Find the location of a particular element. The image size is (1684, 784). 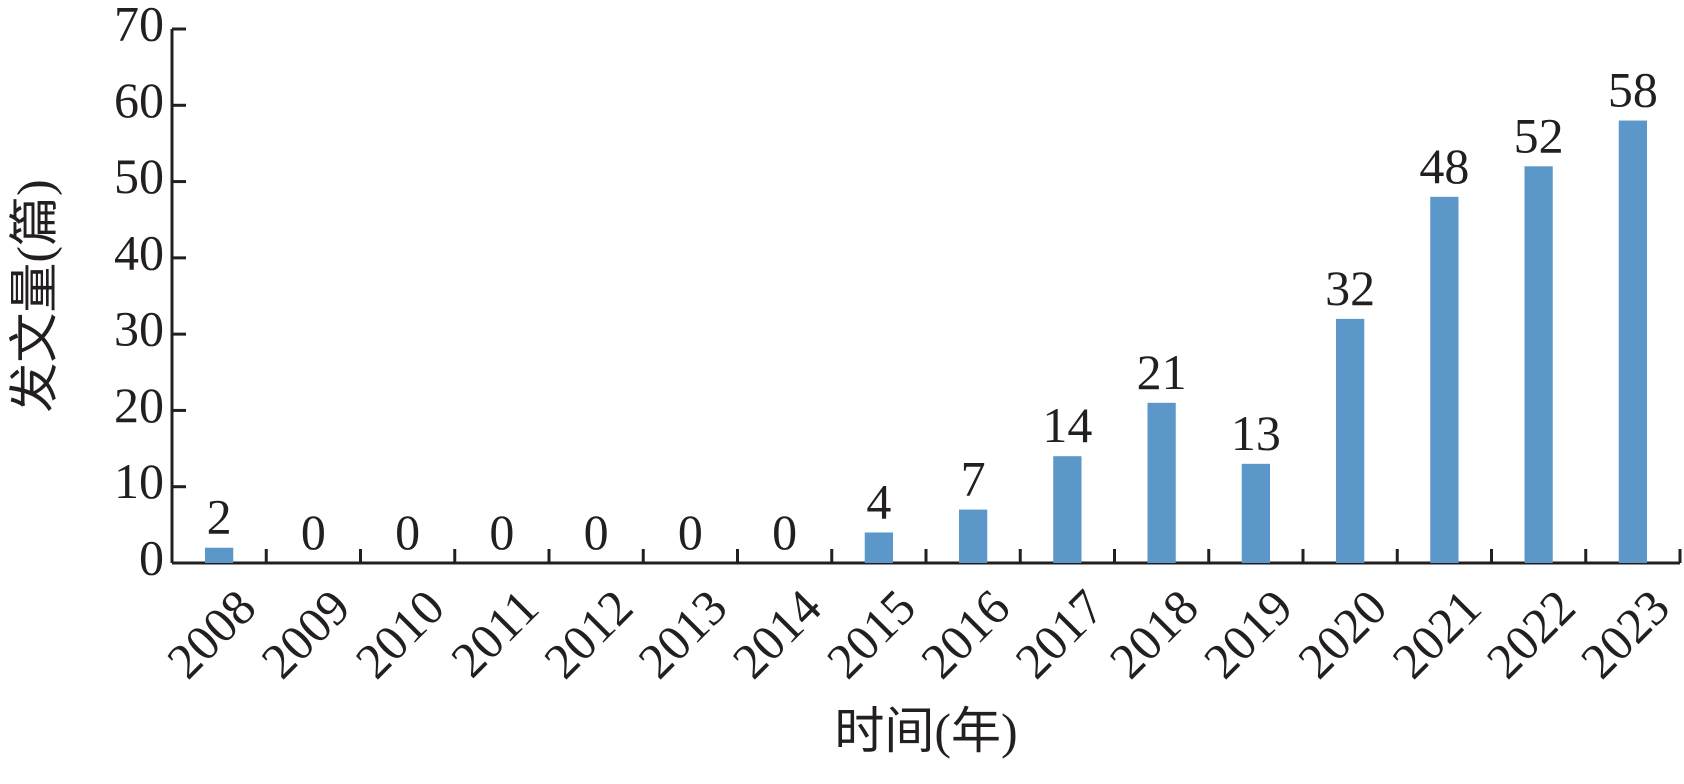

data-label: 32 is located at coordinates (1350, 288).